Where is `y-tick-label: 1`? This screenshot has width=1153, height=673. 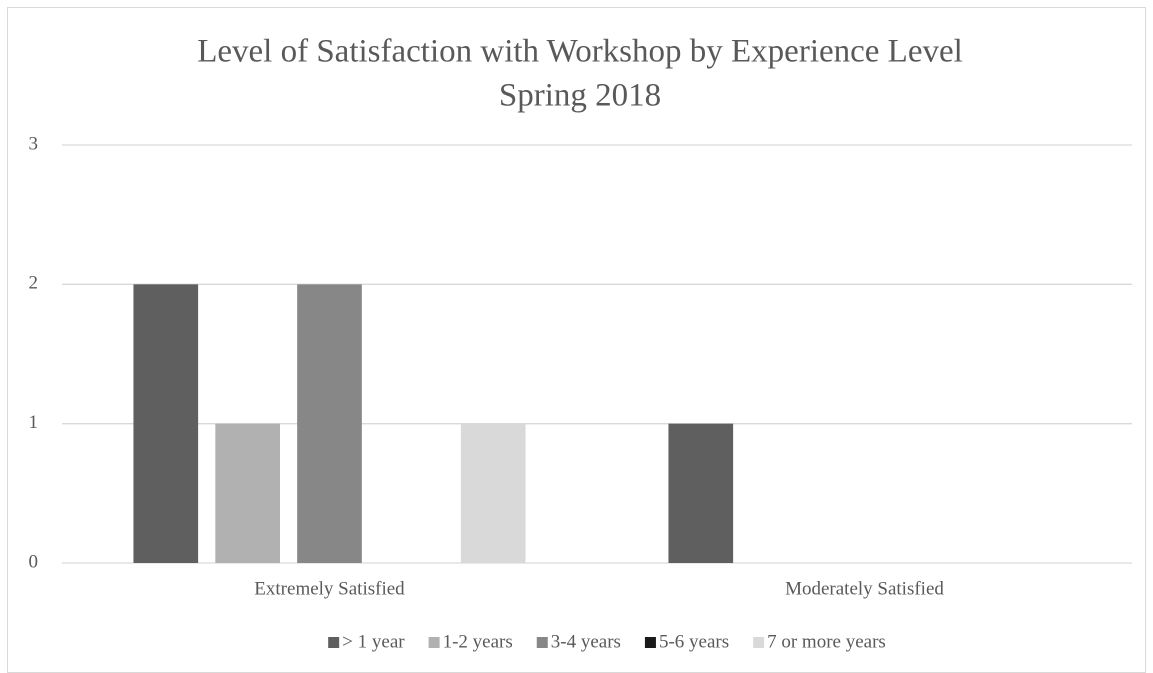
y-tick-label: 1 is located at coordinates (34, 422).